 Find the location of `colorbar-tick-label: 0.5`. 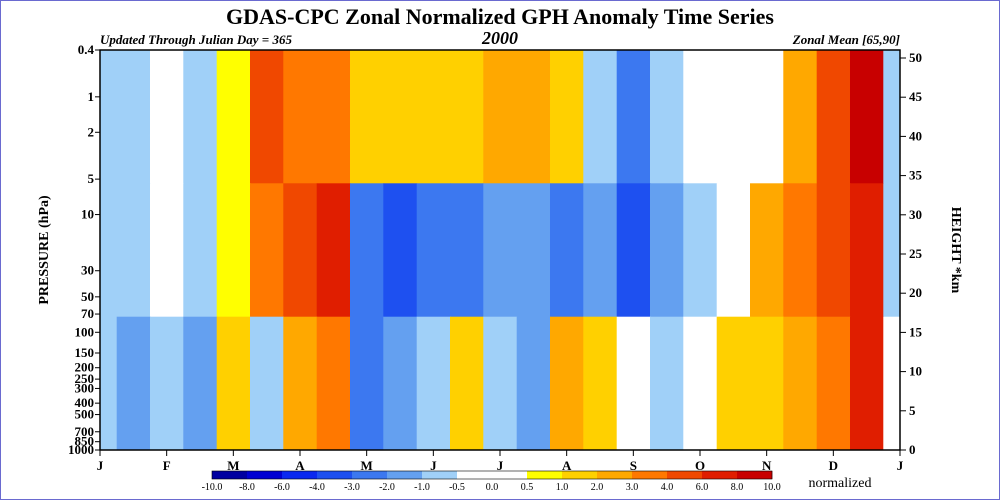

colorbar-tick-label: 0.5 is located at coordinates (527, 487).